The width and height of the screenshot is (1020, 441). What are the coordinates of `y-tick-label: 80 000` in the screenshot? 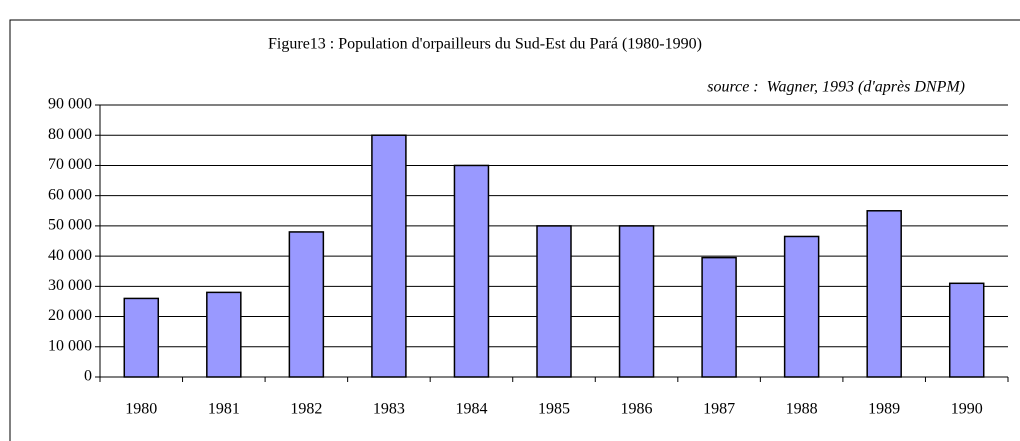 It's located at (70, 134).